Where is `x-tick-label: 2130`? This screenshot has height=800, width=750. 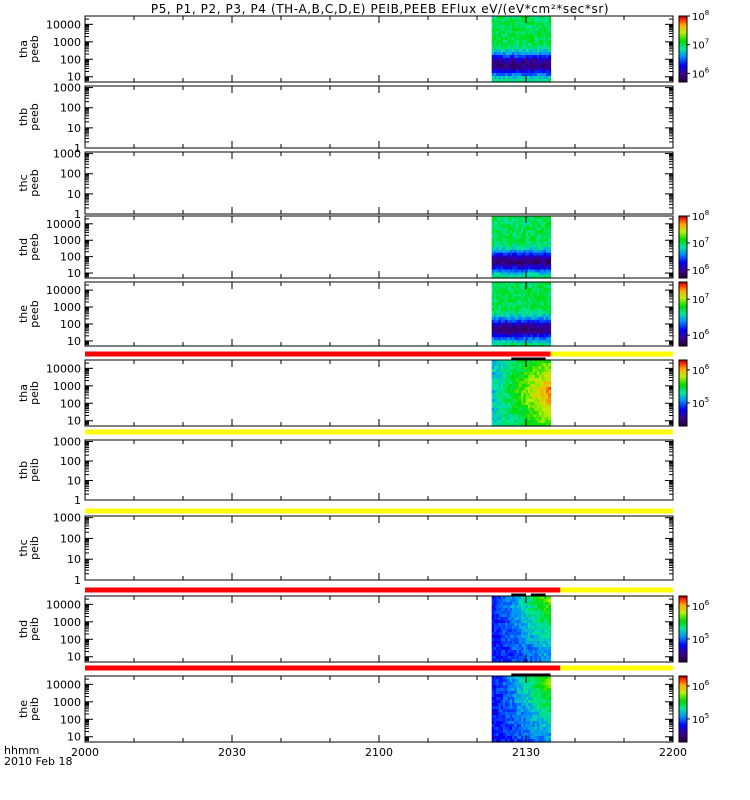
x-tick-label: 2130 is located at coordinates (526, 752).